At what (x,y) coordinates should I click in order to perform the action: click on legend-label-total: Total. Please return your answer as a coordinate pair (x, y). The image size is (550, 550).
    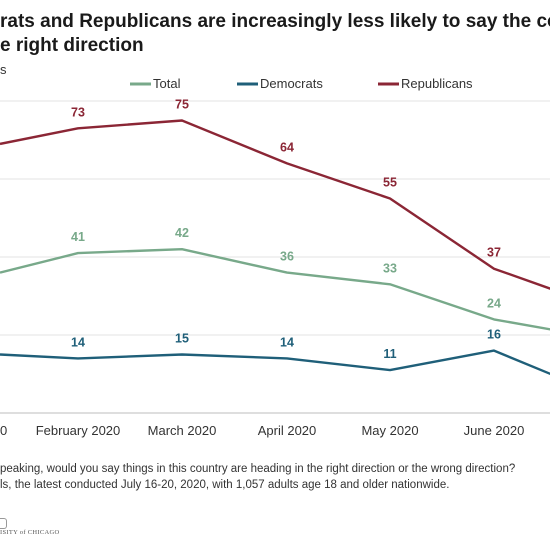
    Looking at the image, I should click on (167, 83).